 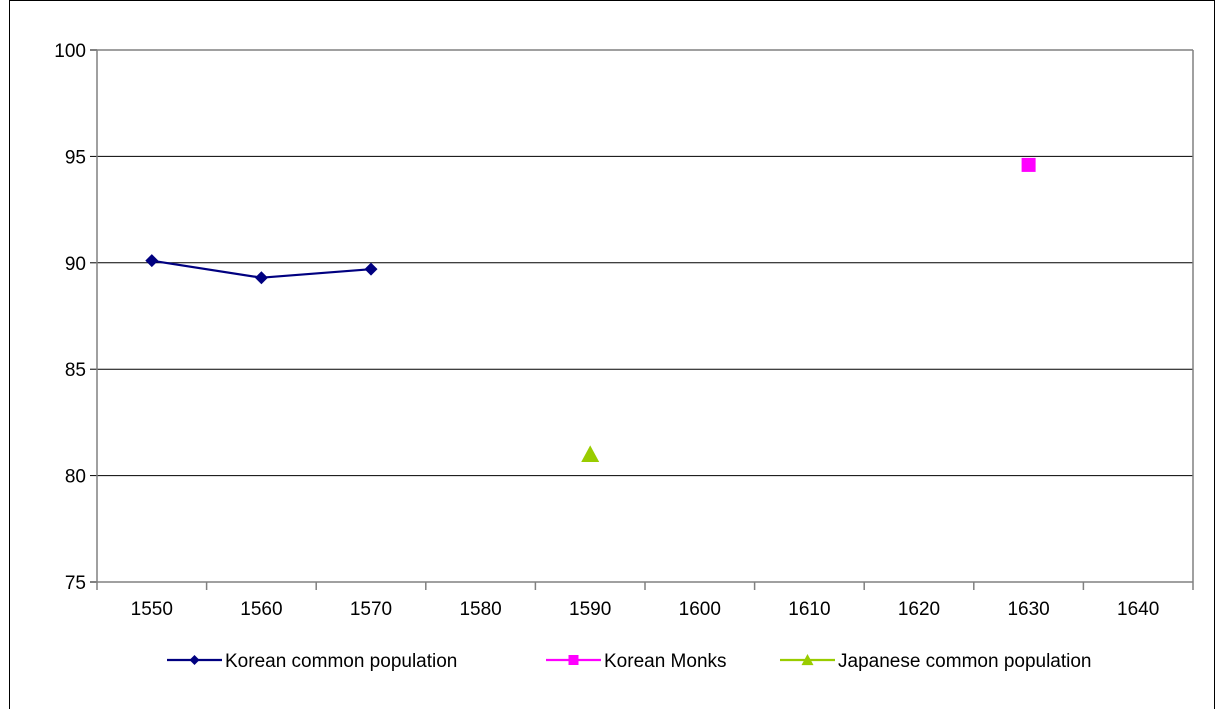 I want to click on x-tick-label: 1640, so click(x=1138, y=609).